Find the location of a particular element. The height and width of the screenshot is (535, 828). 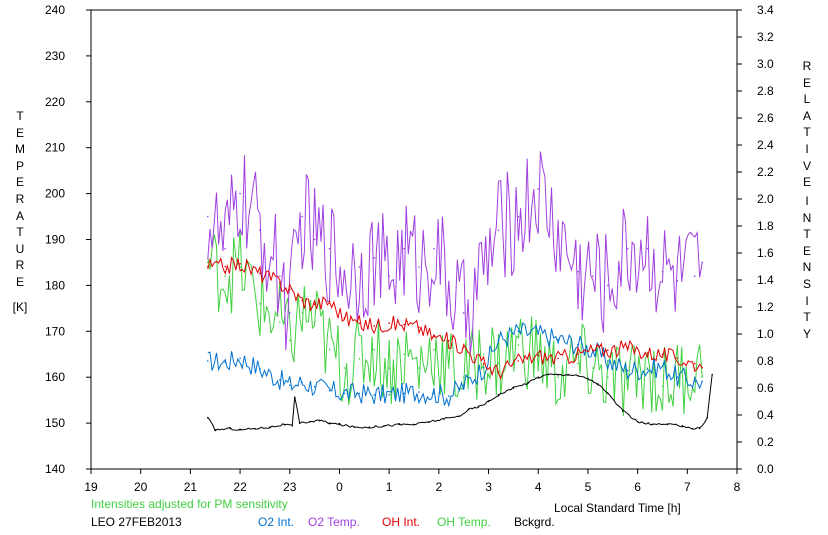

legend-item-oh-temp: OH Temp. is located at coordinates (464, 522).